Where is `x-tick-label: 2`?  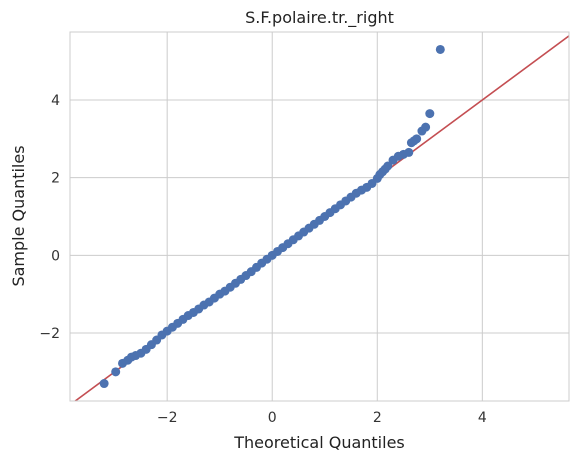 x-tick-label: 2 is located at coordinates (377, 418).